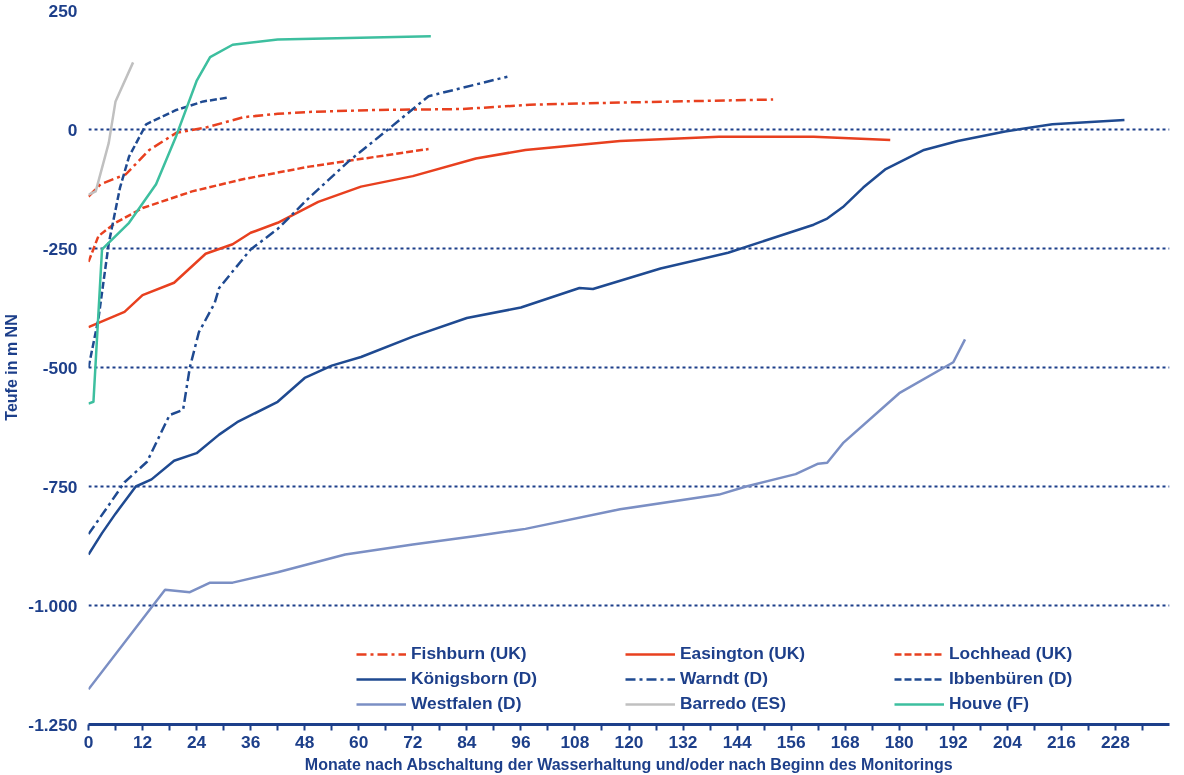  What do you see at coordinates (12, 367) in the screenshot?
I see `y-axis-title: Teufe in m NN` at bounding box center [12, 367].